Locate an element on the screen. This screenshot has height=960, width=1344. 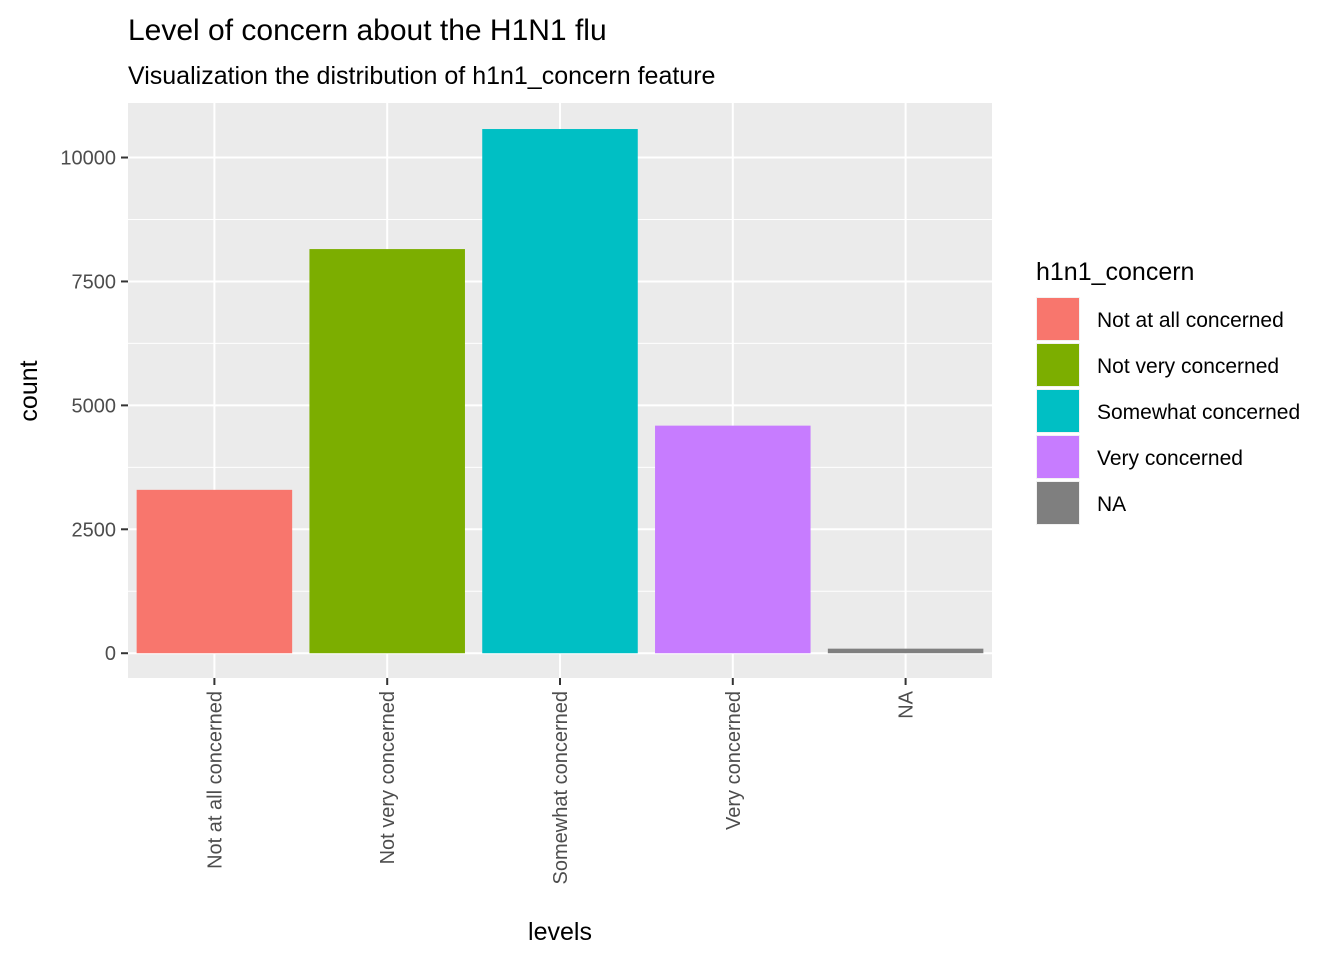
legend-label: Not at all concerned is located at coordinates (1190, 320).